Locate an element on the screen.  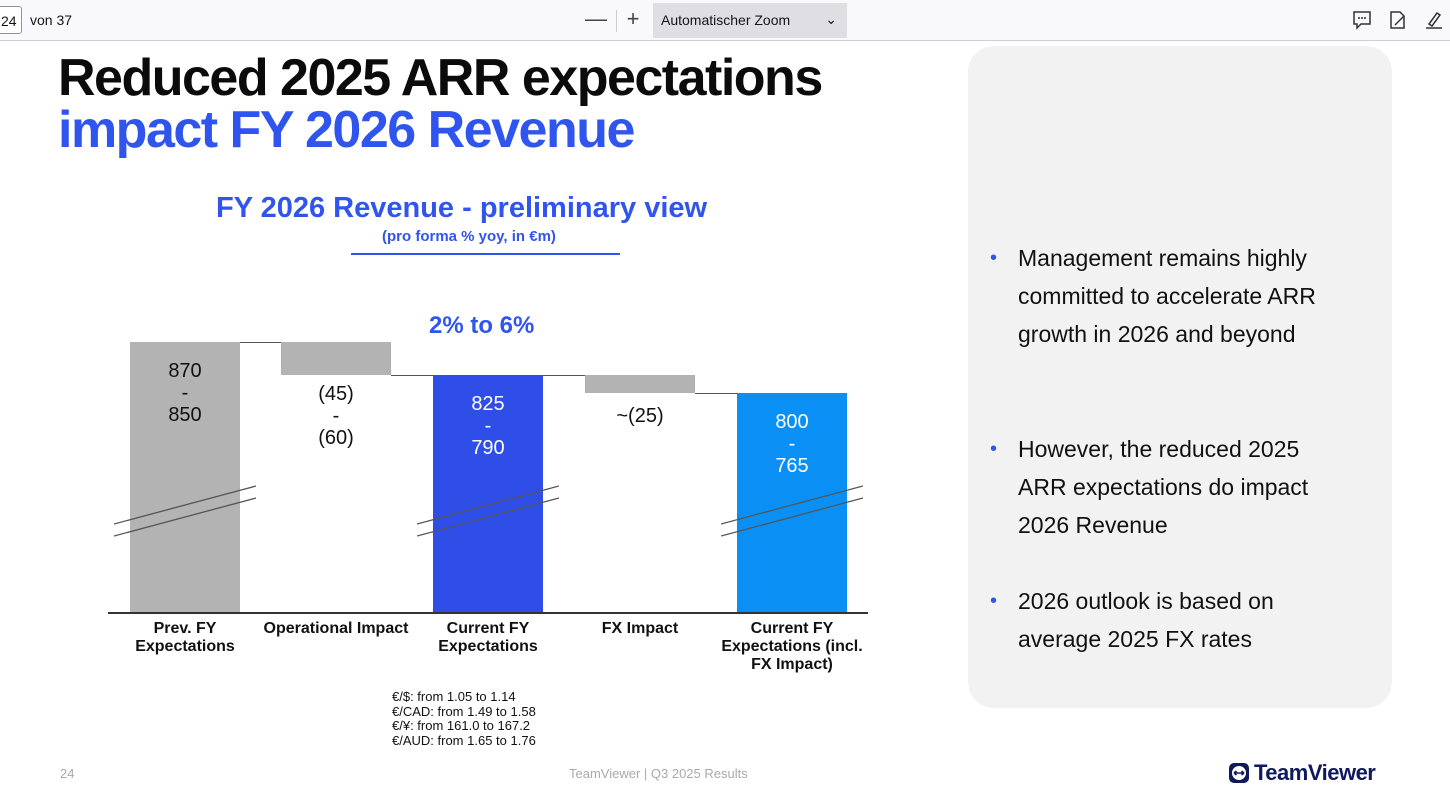
value-text: (60) is located at coordinates (336, 437).